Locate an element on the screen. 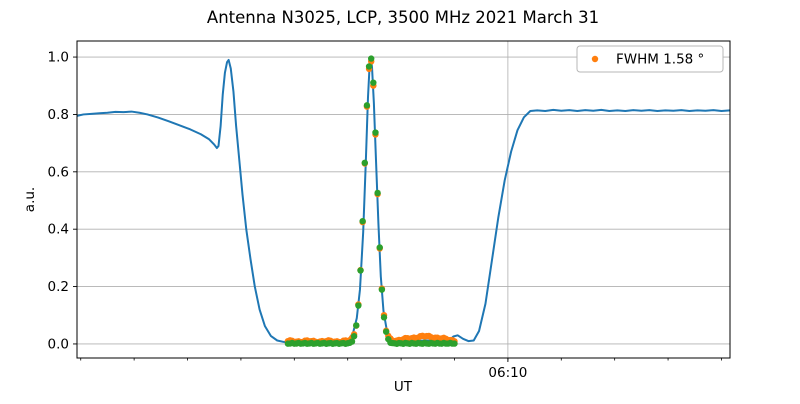 The width and height of the screenshot is (800, 404). x-axis-label: UT is located at coordinates (403, 387).